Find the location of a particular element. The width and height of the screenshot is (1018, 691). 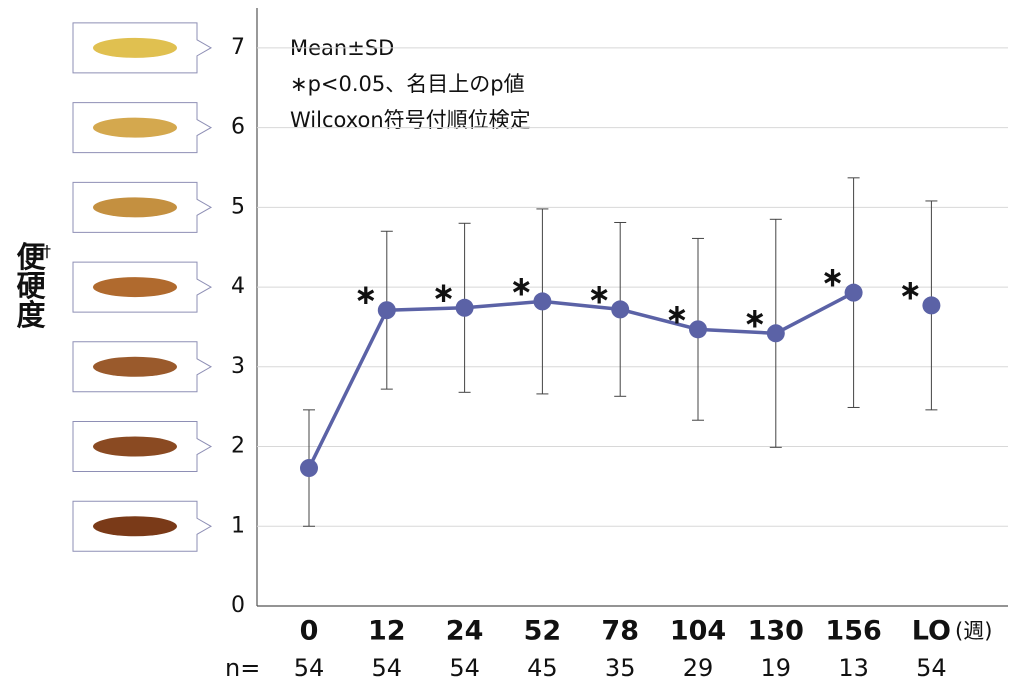

x-tick-label: 156 is located at coordinates (853, 631).